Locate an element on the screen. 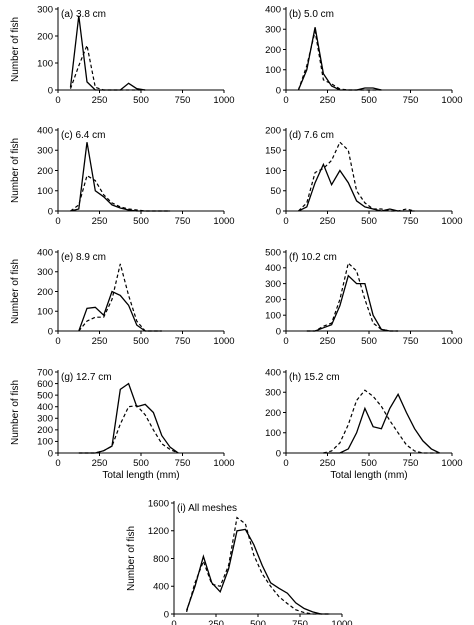  chart-panel-4: 0 50 100 150 200 0 250 500 750 1000 (d) 7.6 cm is located at coordinates (363, 176).